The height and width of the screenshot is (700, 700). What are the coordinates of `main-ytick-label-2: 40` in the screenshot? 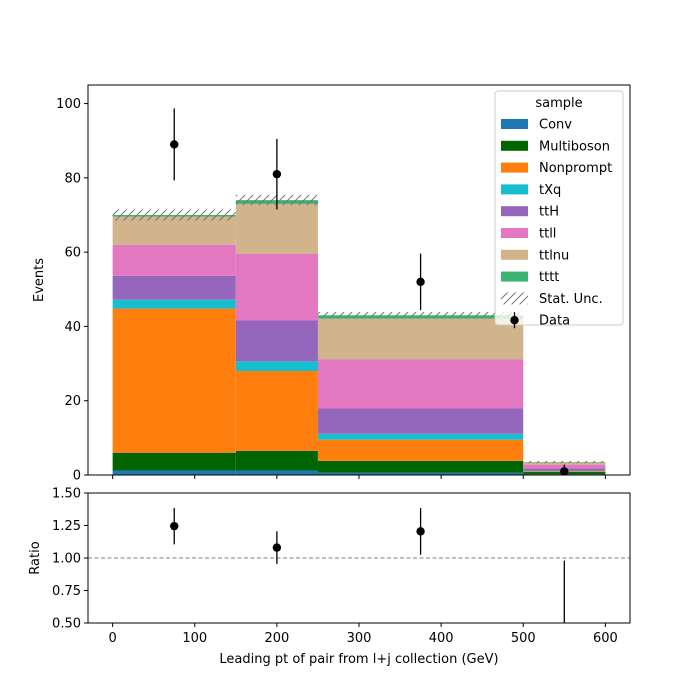 It's located at (72, 327).